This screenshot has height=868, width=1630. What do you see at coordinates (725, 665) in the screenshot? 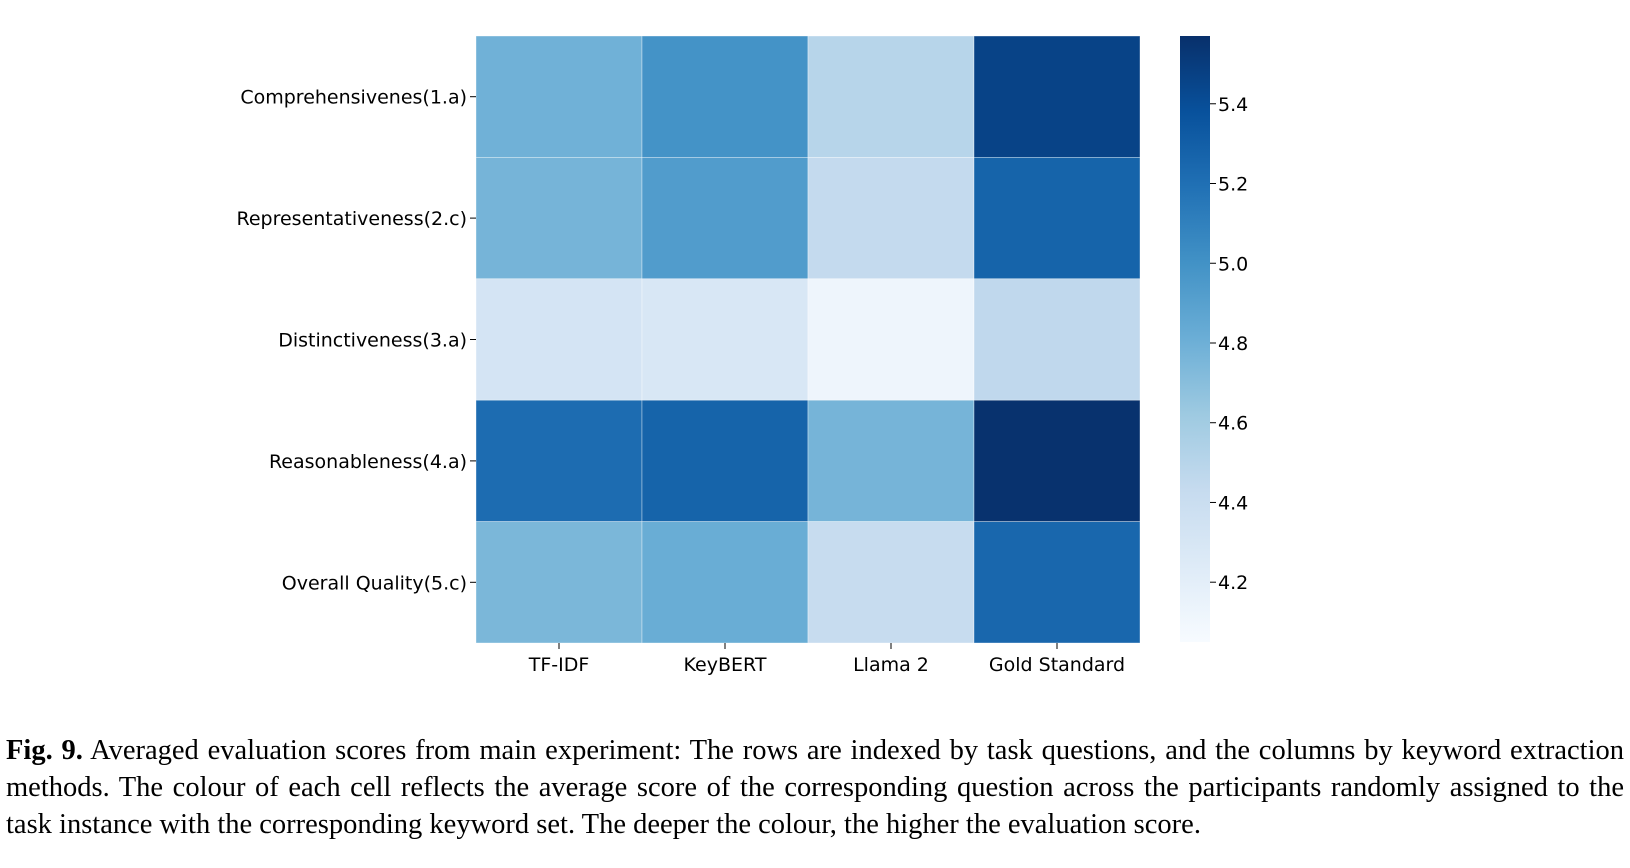
I see `column-label: KeyBERT` at bounding box center [725, 665].